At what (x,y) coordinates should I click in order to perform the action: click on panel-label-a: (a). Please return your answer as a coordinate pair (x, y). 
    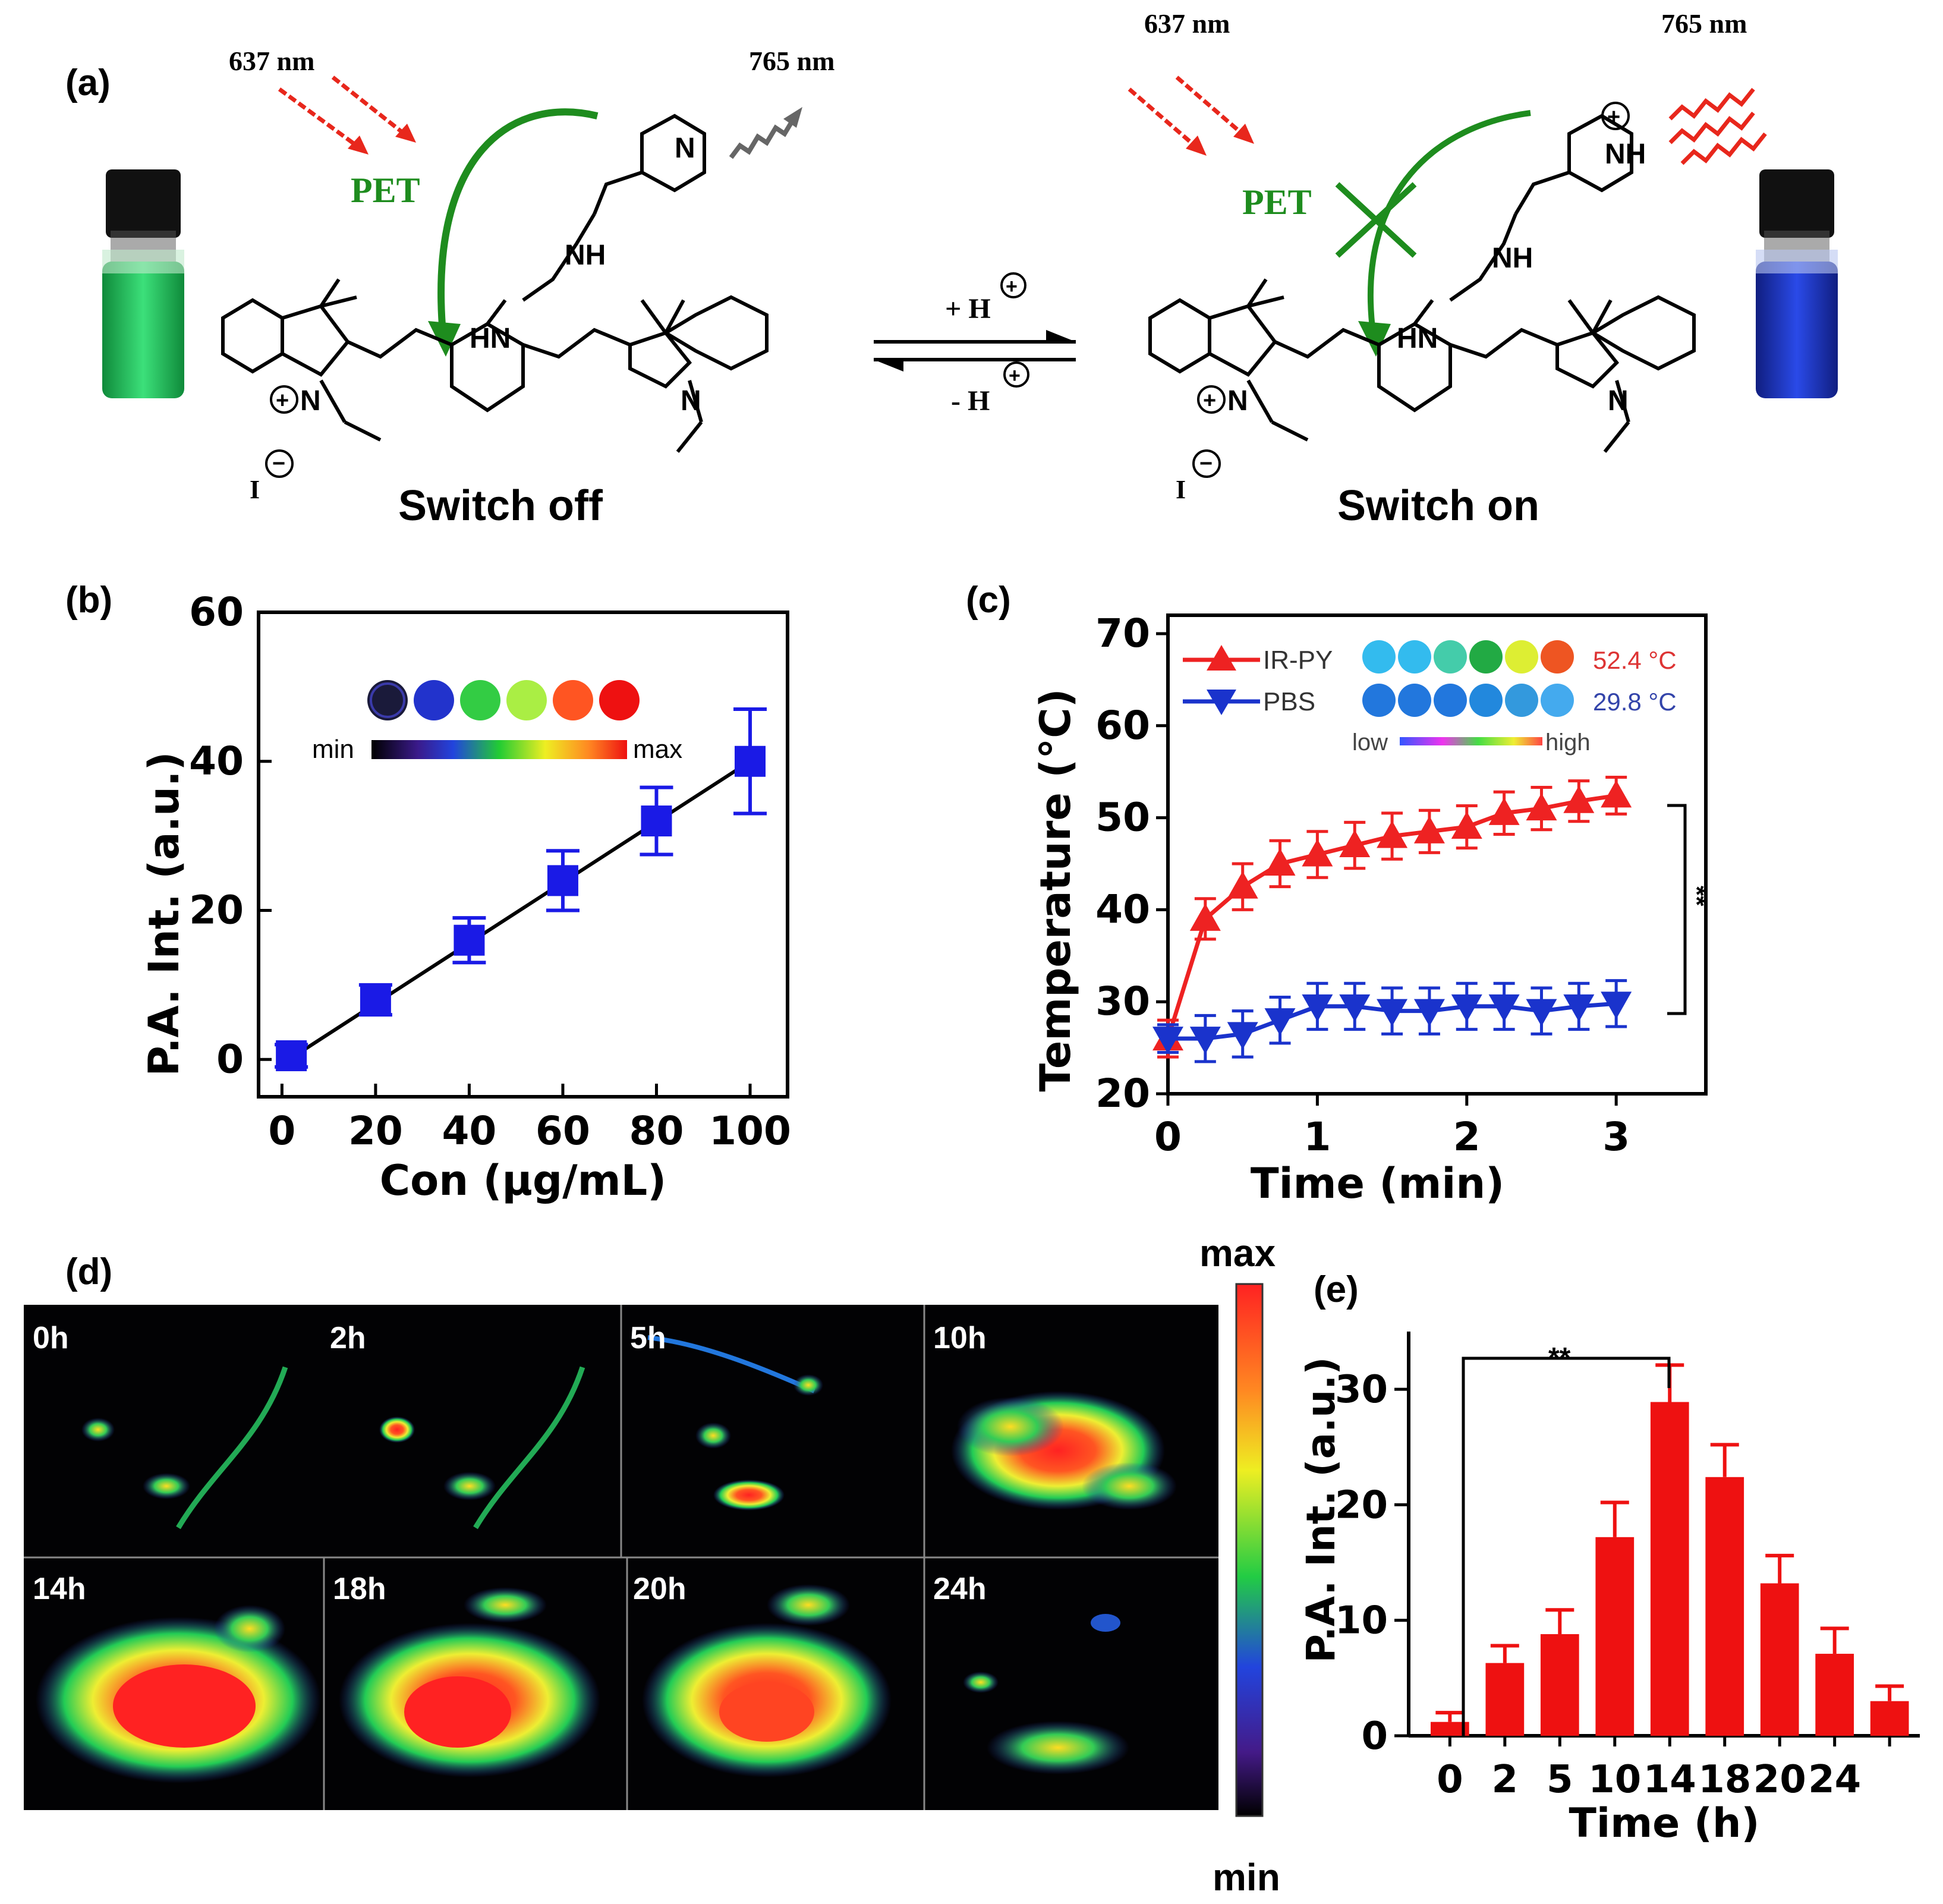
    Looking at the image, I should click on (88, 83).